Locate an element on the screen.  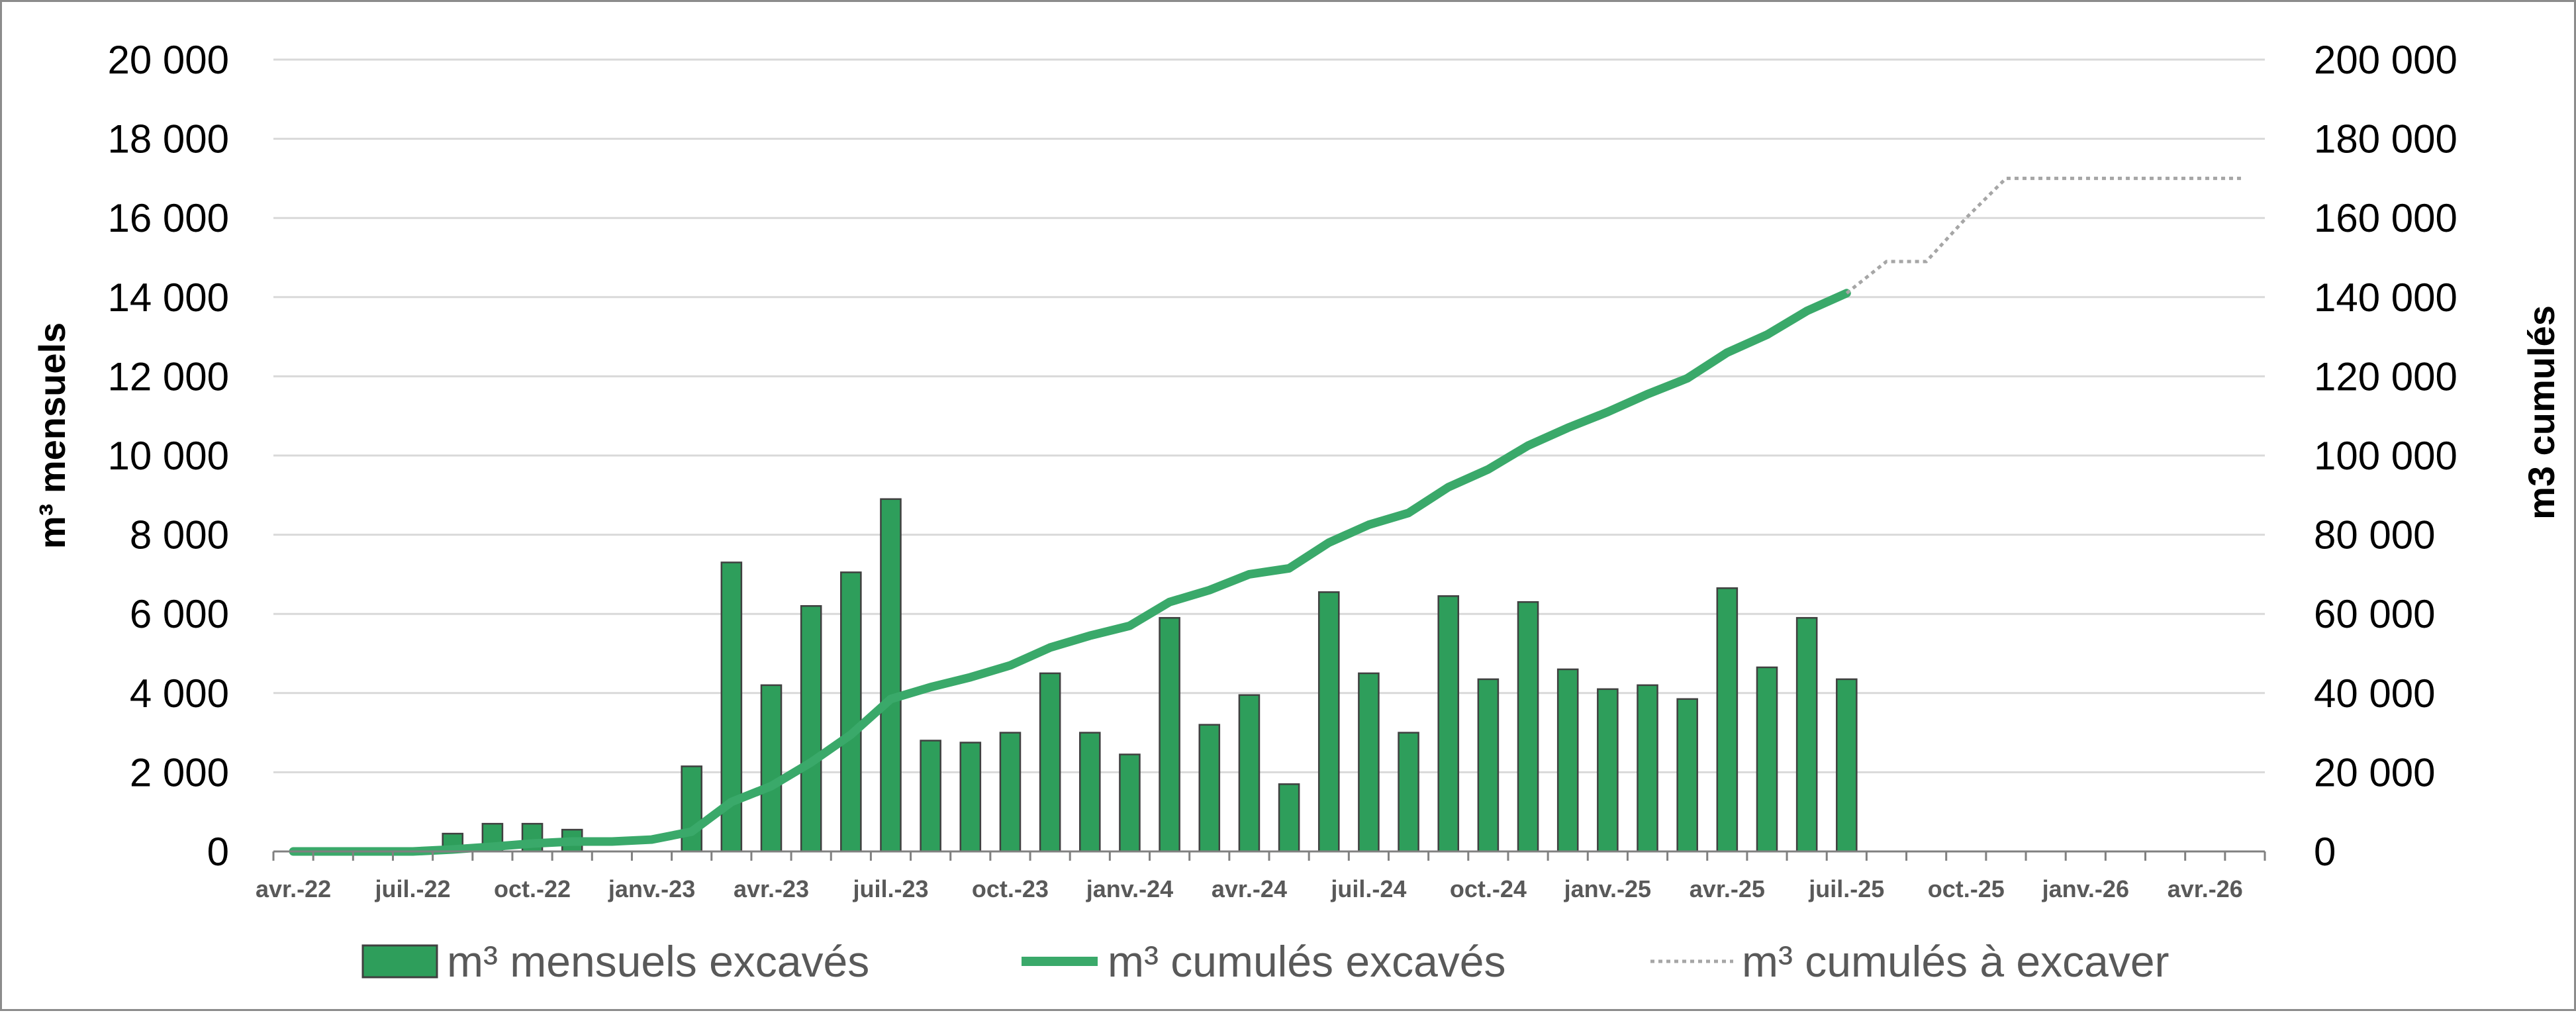
legend-label-planned: m³ cumulés à excaver is located at coordinates (1956, 961).